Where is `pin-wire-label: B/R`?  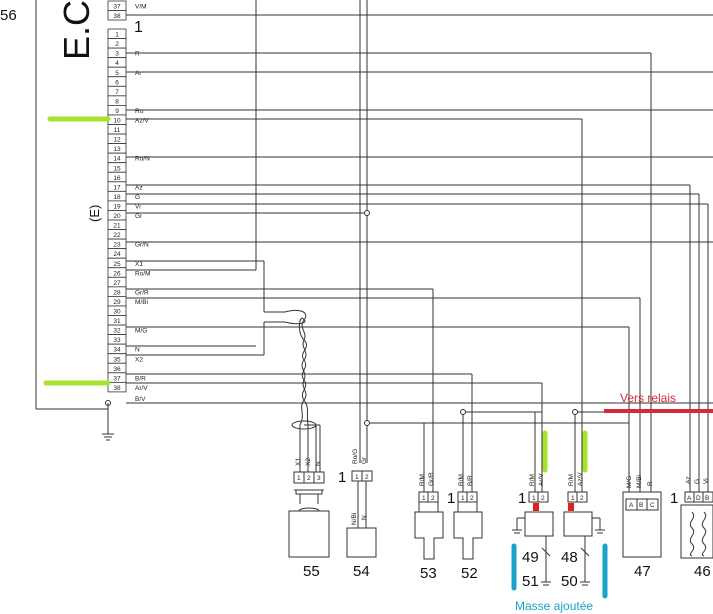
pin-wire-label: B/R is located at coordinates (140, 378).